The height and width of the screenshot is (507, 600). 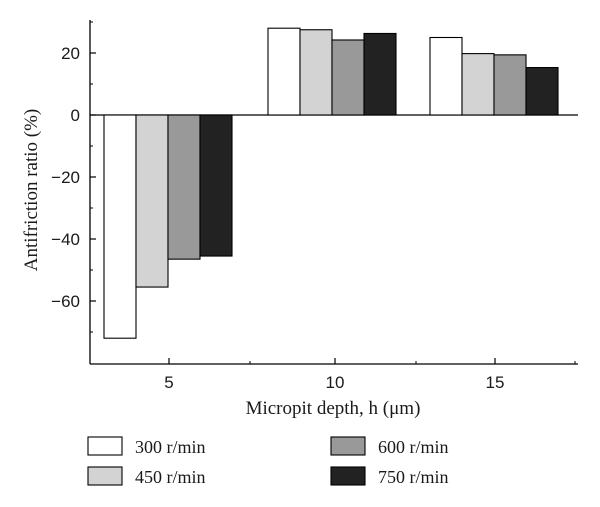 I want to click on legend: 300 r/min 450 r/min 600 r/min 750 r/min, so click(x=268, y=461).